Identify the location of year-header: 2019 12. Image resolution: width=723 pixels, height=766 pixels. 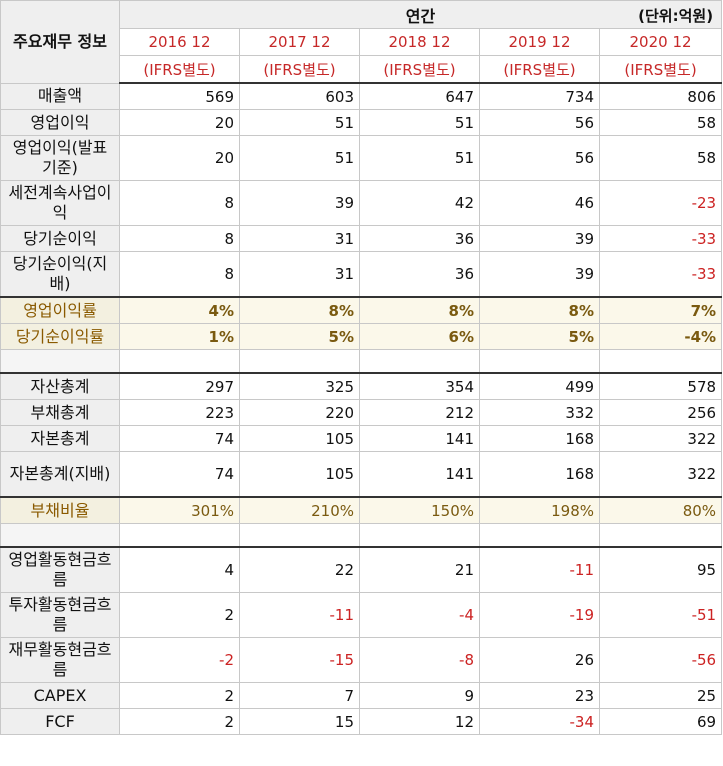
(539, 42).